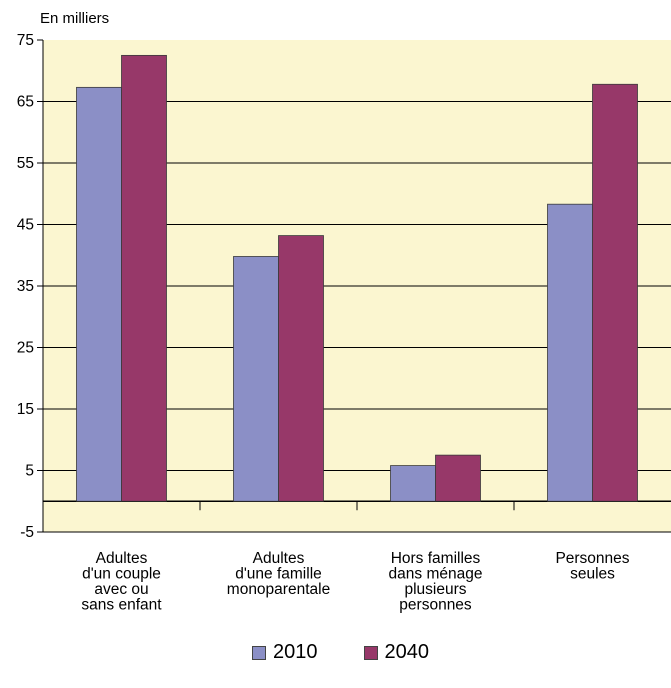  I want to click on x-category-label: Hors familles, so click(436, 558).